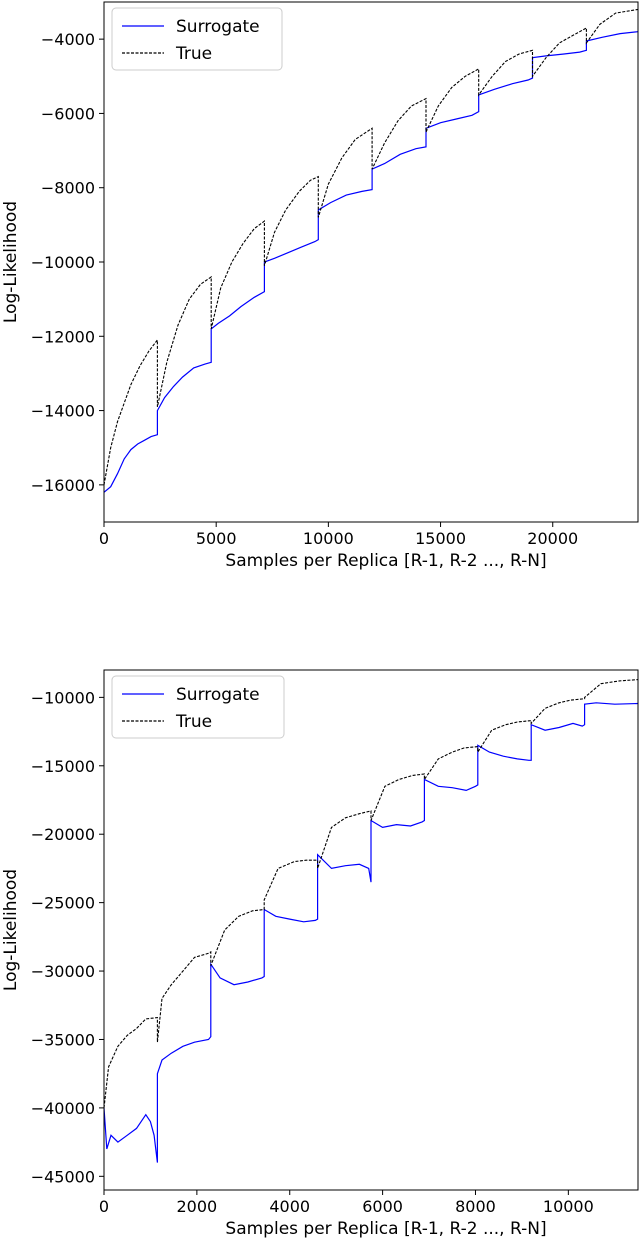 The width and height of the screenshot is (640, 1239). I want to click on y-tick-label: −4000, so click(68, 39).